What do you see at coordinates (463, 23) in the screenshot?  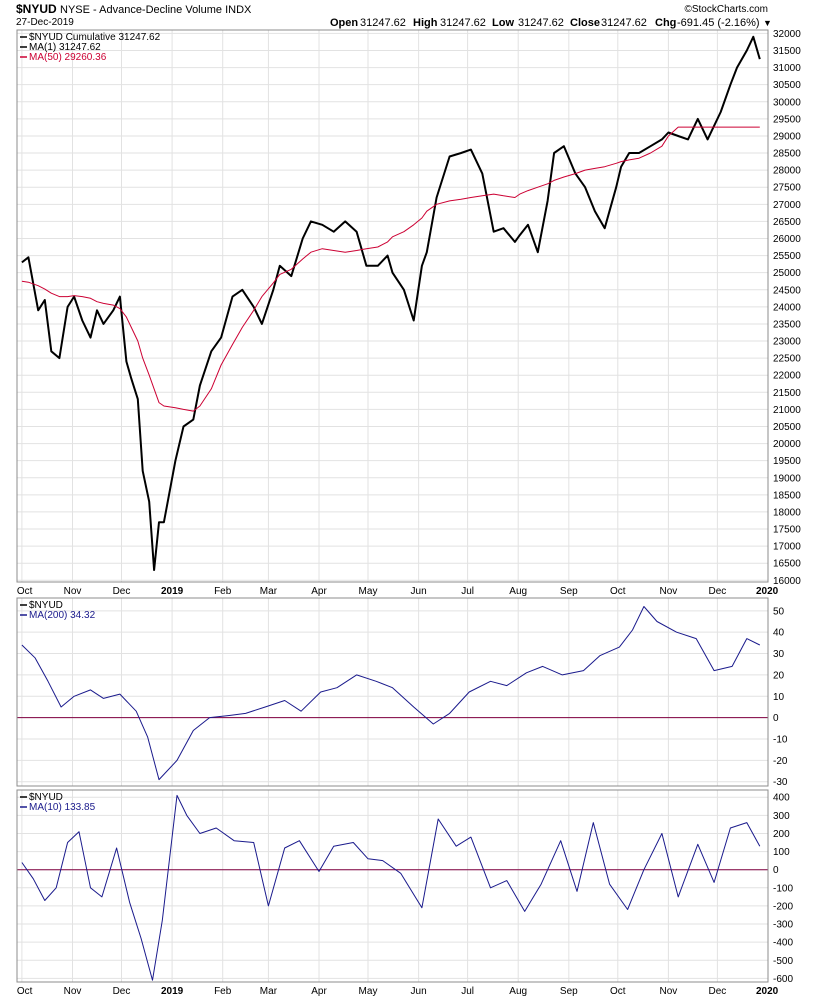 I see `high-value: 31247.62` at bounding box center [463, 23].